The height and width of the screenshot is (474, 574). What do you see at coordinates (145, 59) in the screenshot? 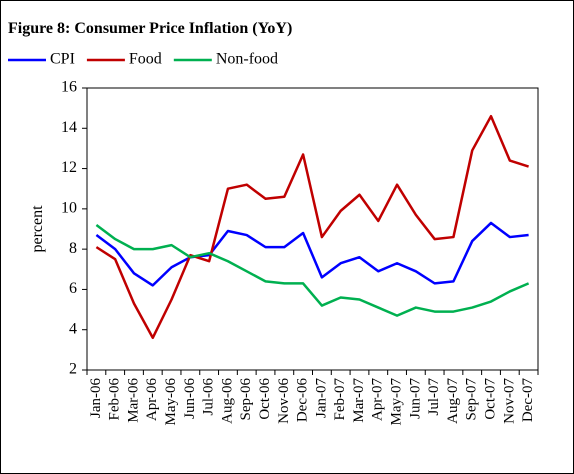
I see `legend-label: Food` at bounding box center [145, 59].